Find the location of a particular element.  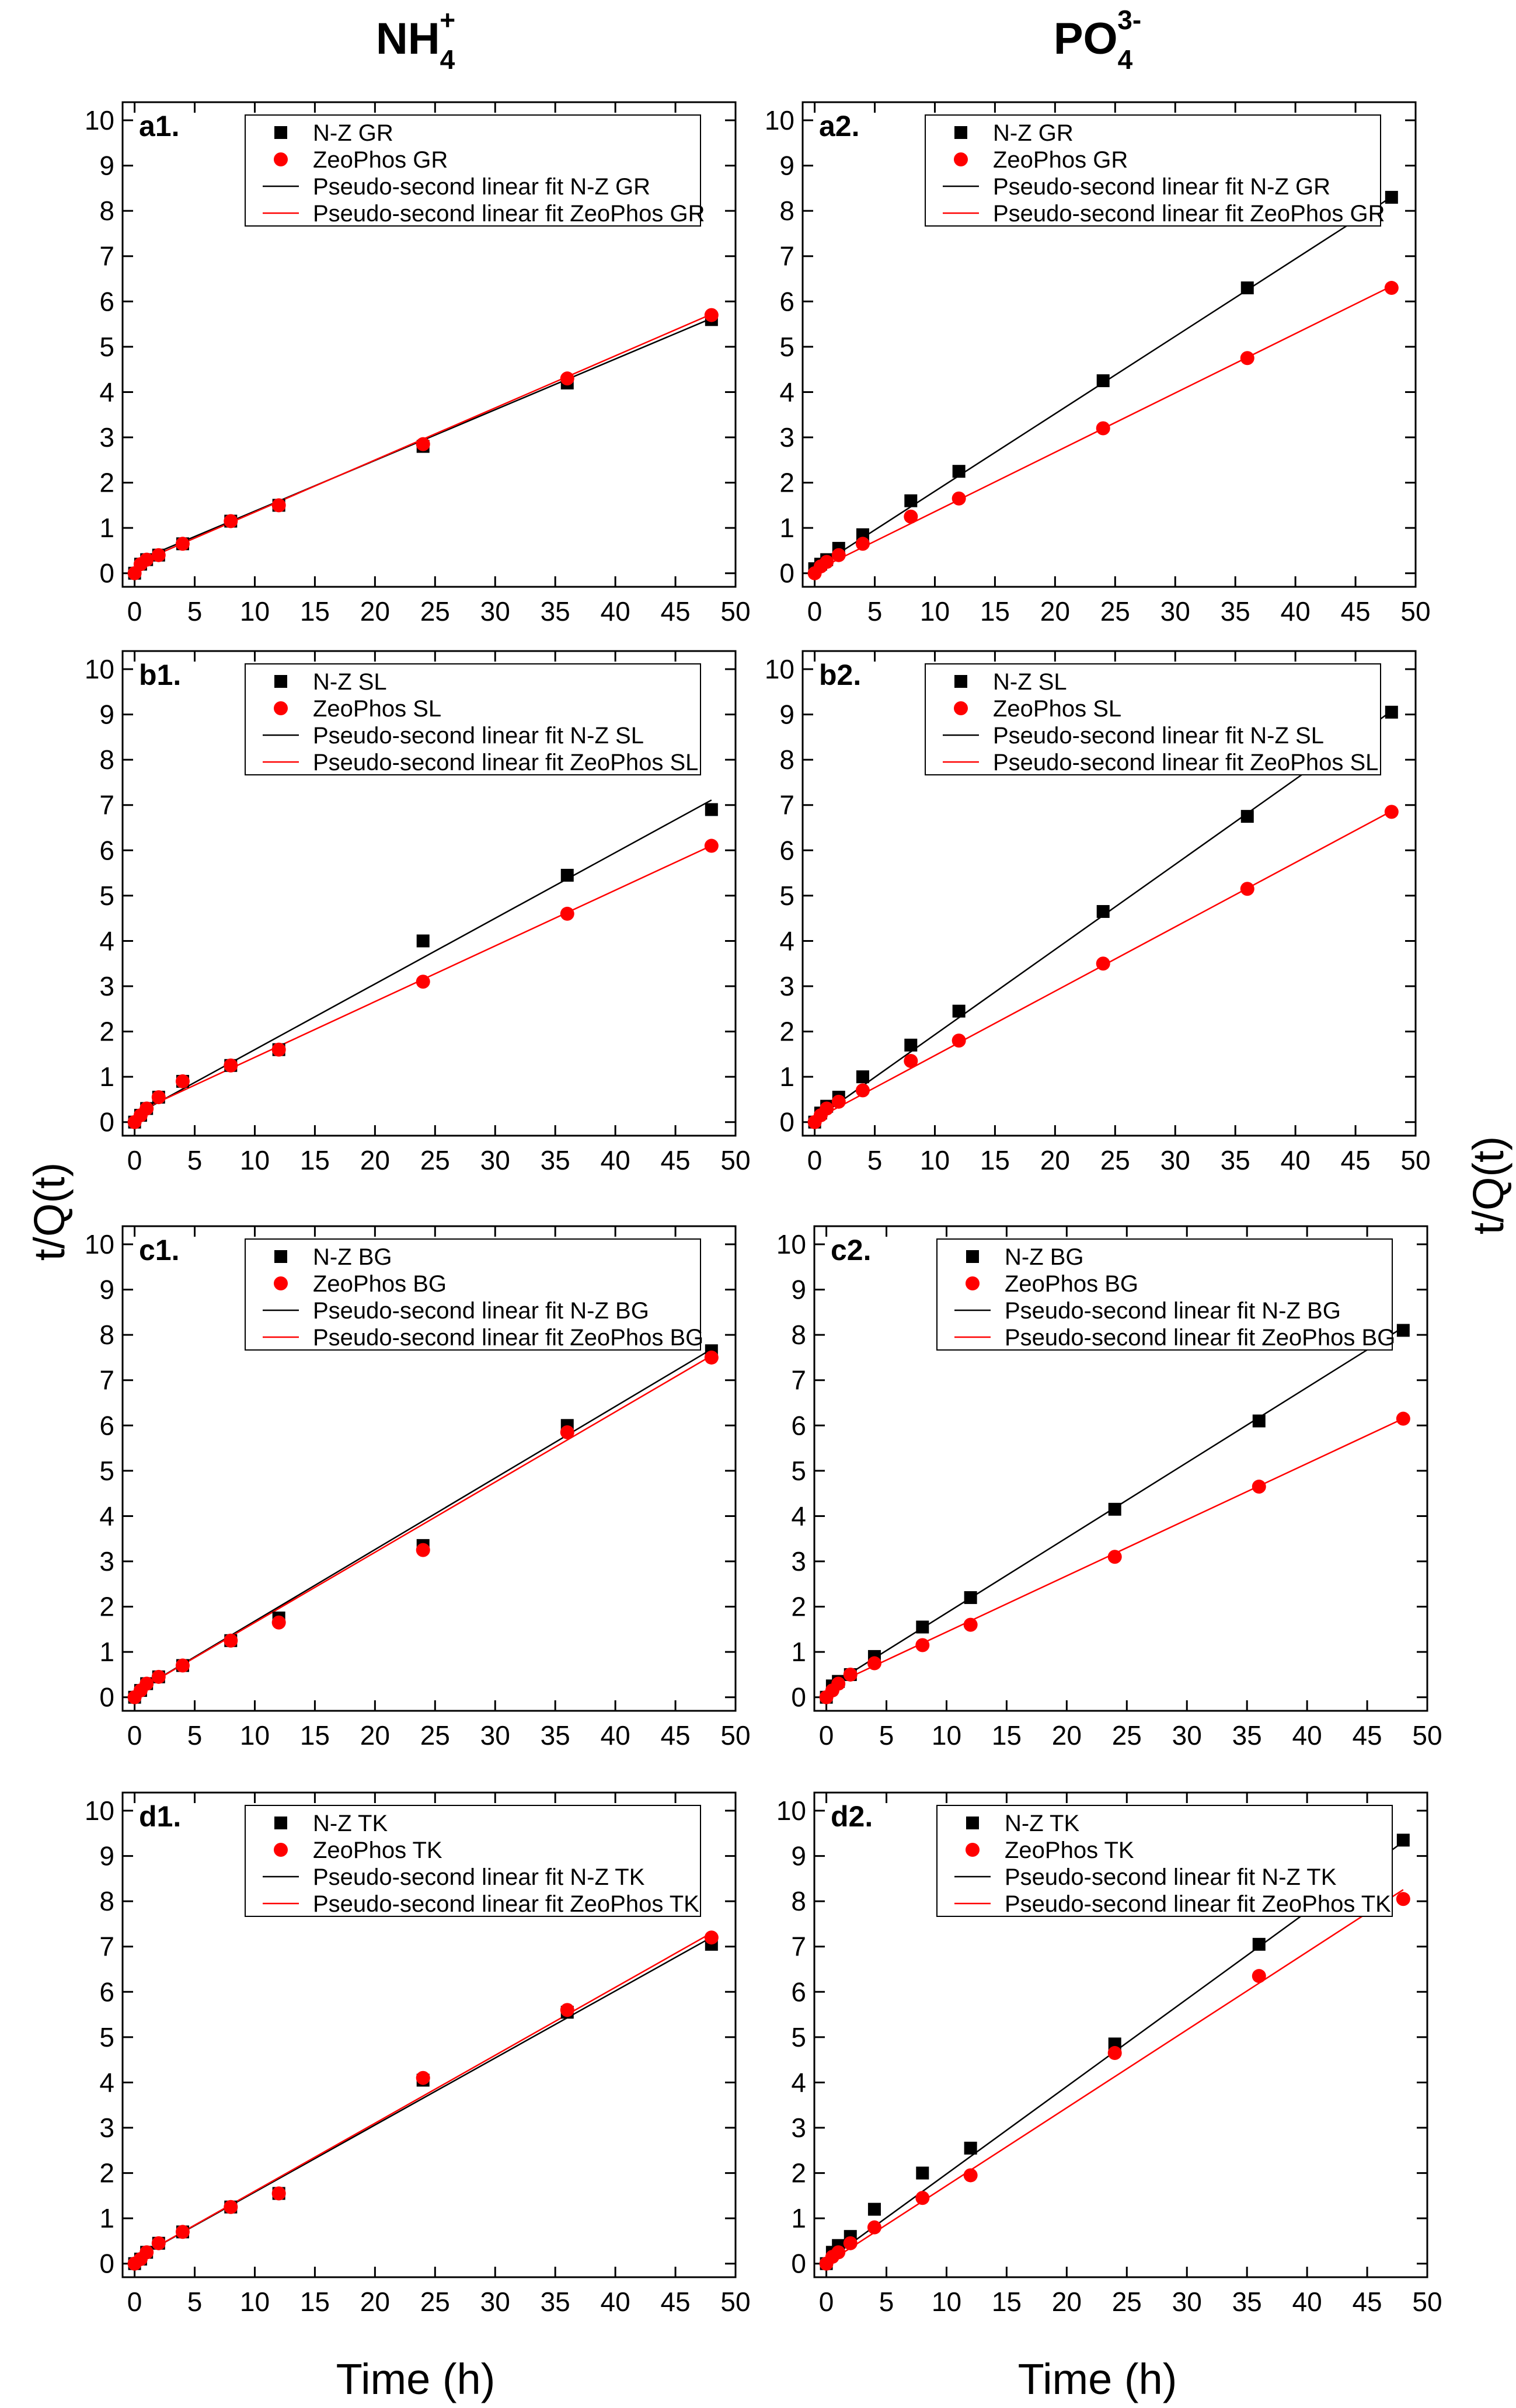

y-tick-label: 1 is located at coordinates (798, 2218).